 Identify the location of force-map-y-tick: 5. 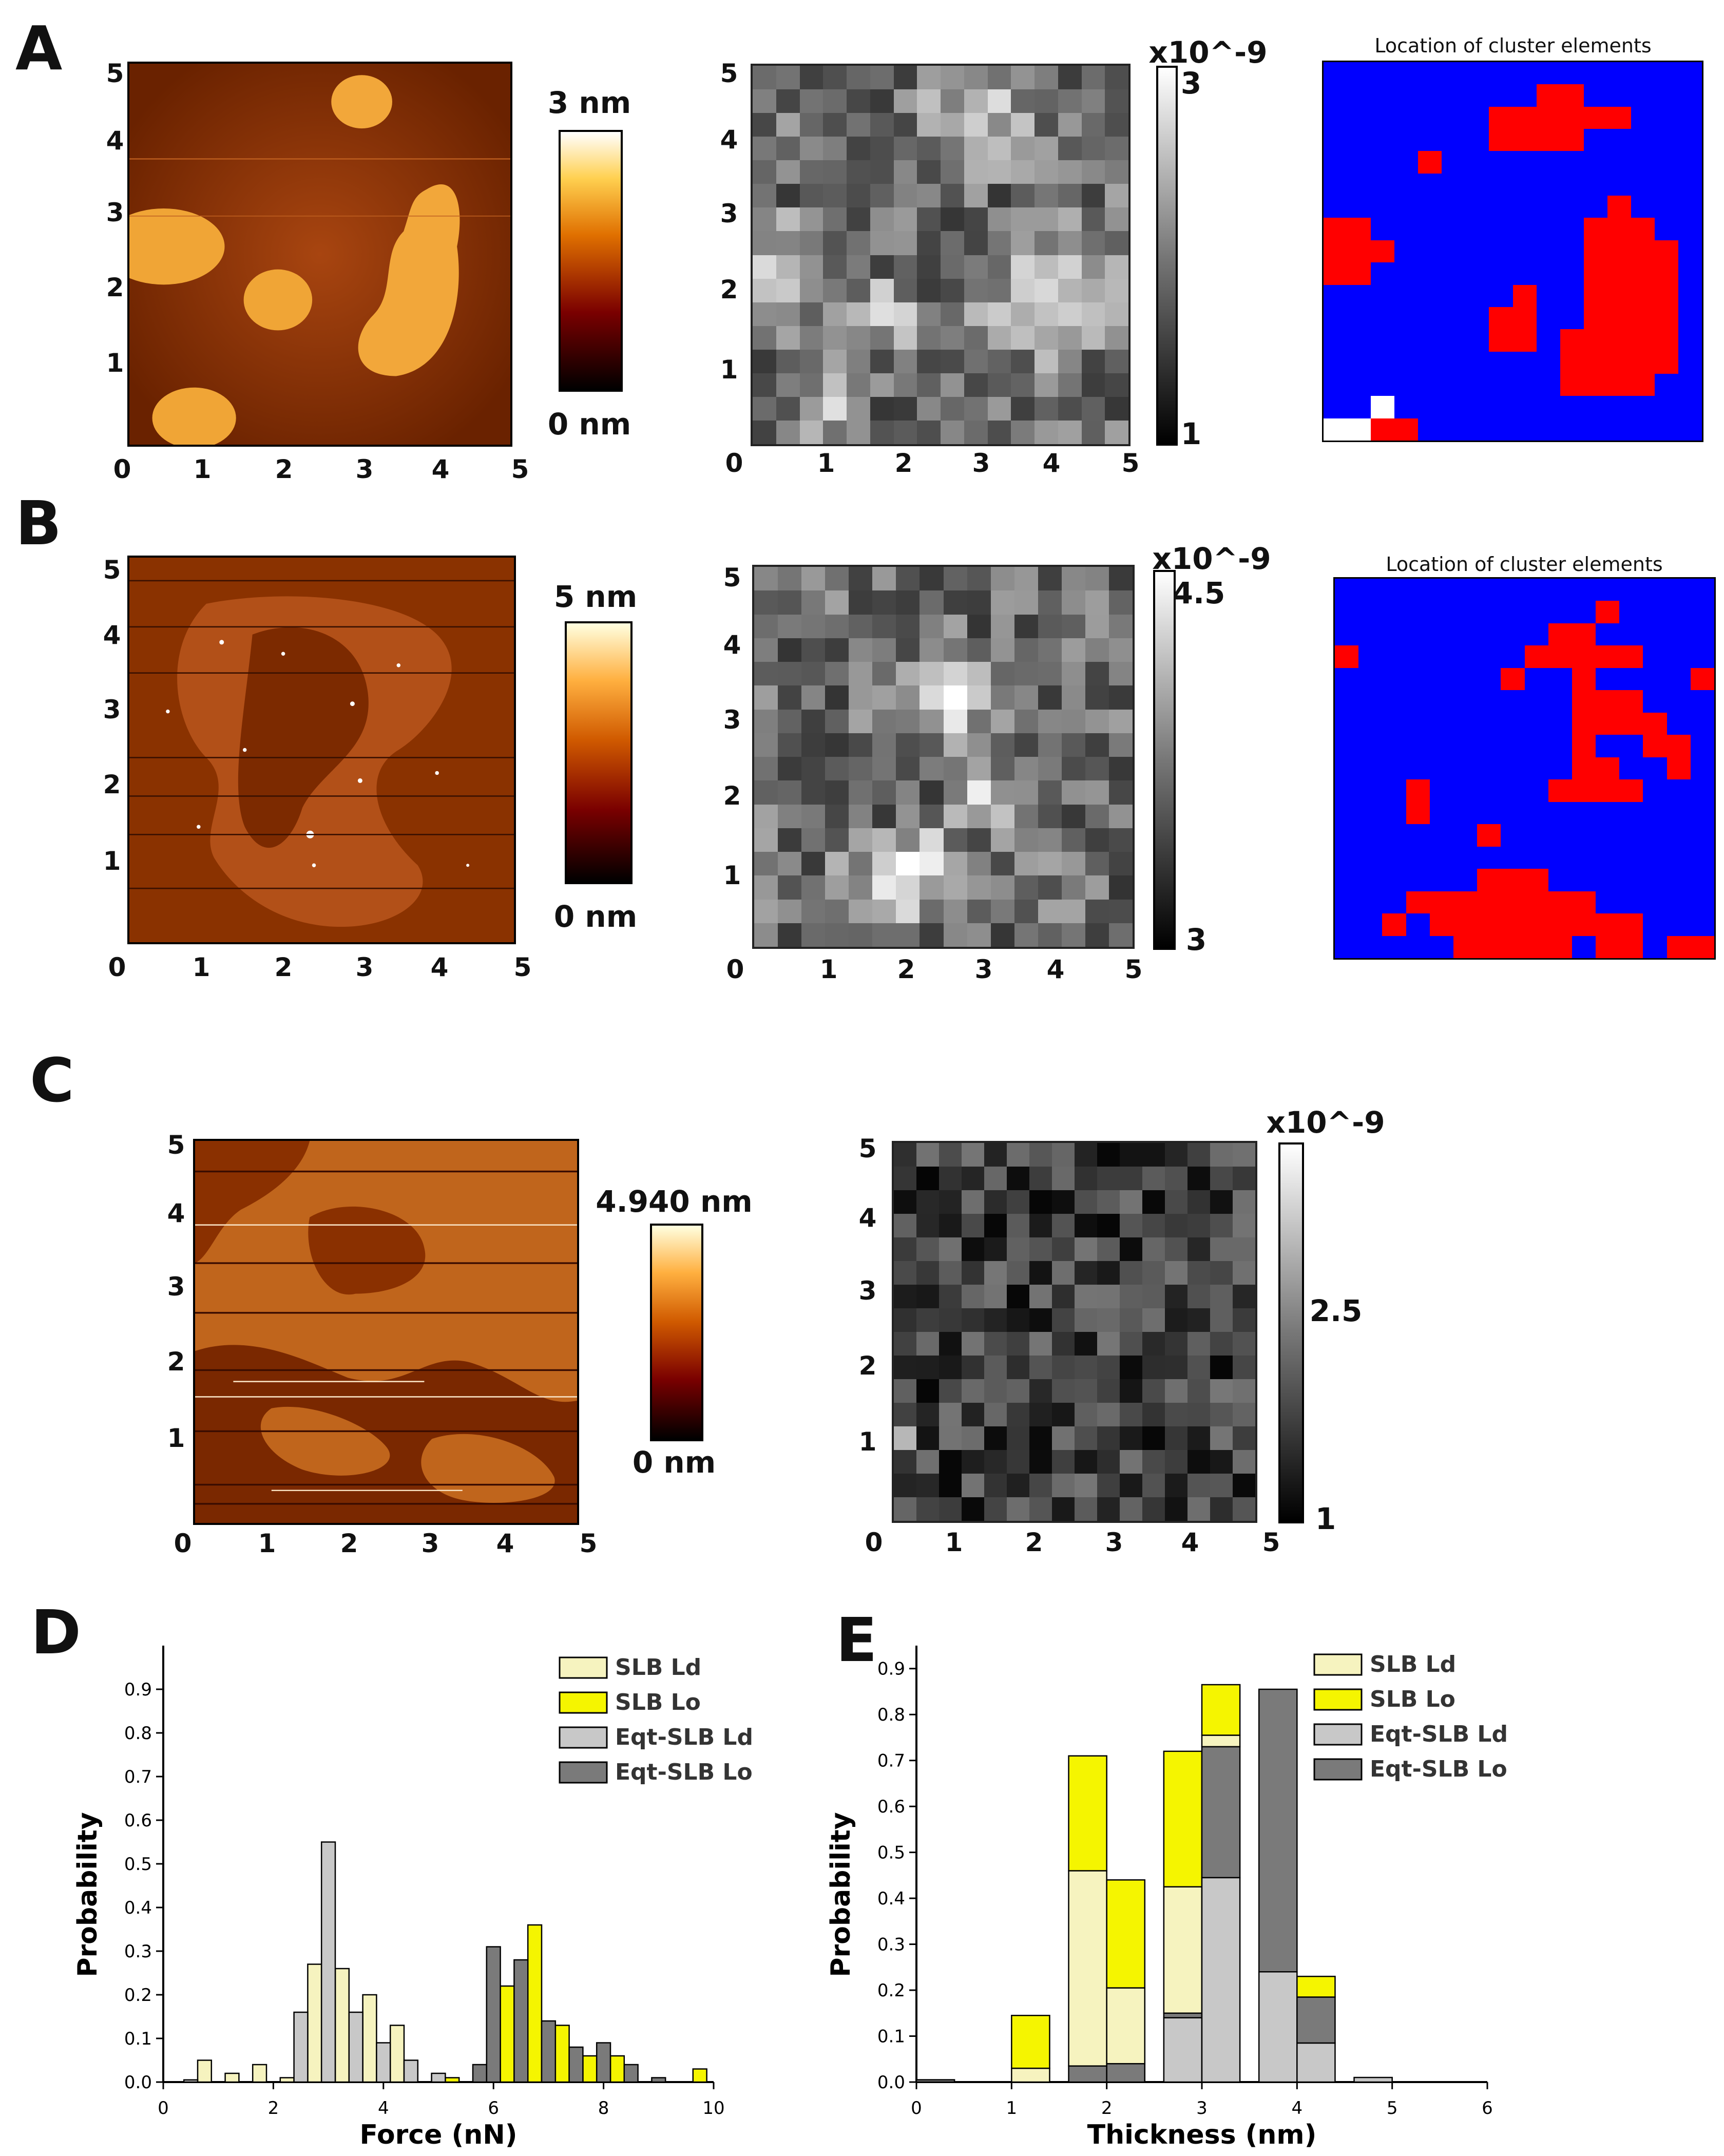
(732, 578).